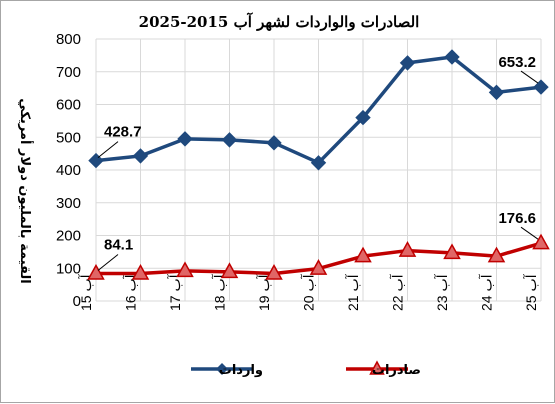  What do you see at coordinates (530, 292) in the screenshot?
I see `x-tick-label: آب 25` at bounding box center [530, 292].